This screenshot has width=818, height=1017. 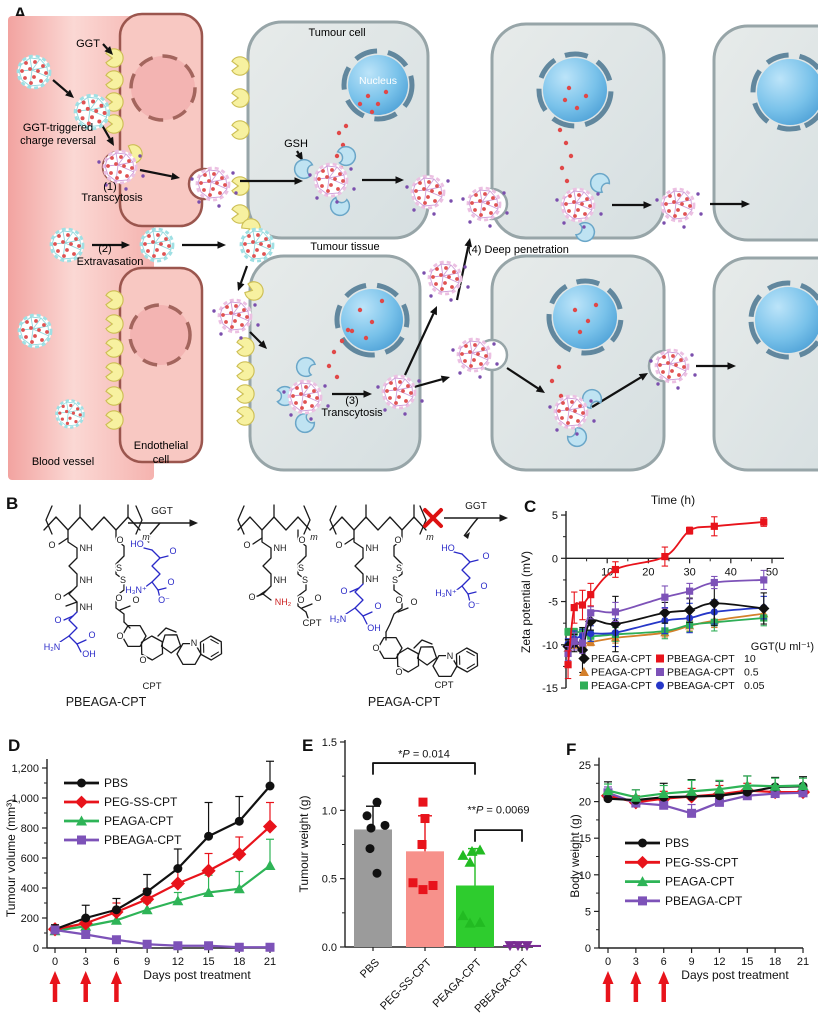 What do you see at coordinates (112, 198) in the screenshot?
I see `step1-label: Transcytosis` at bounding box center [112, 198].